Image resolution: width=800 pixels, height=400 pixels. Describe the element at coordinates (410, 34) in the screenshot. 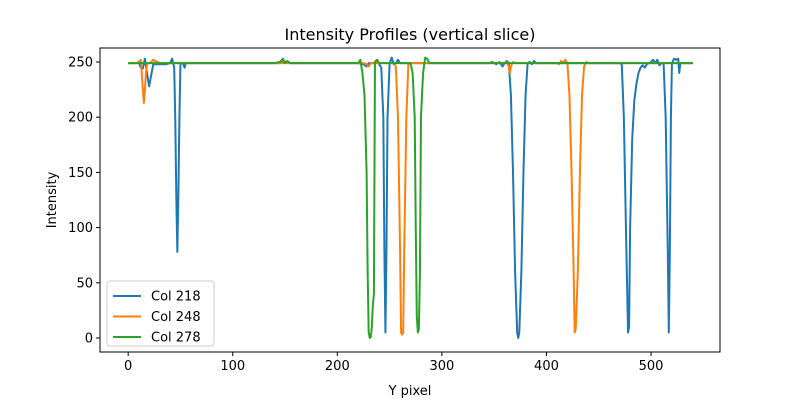

I see `chart-title: Intensity Profiles (vertical slice)` at that location.